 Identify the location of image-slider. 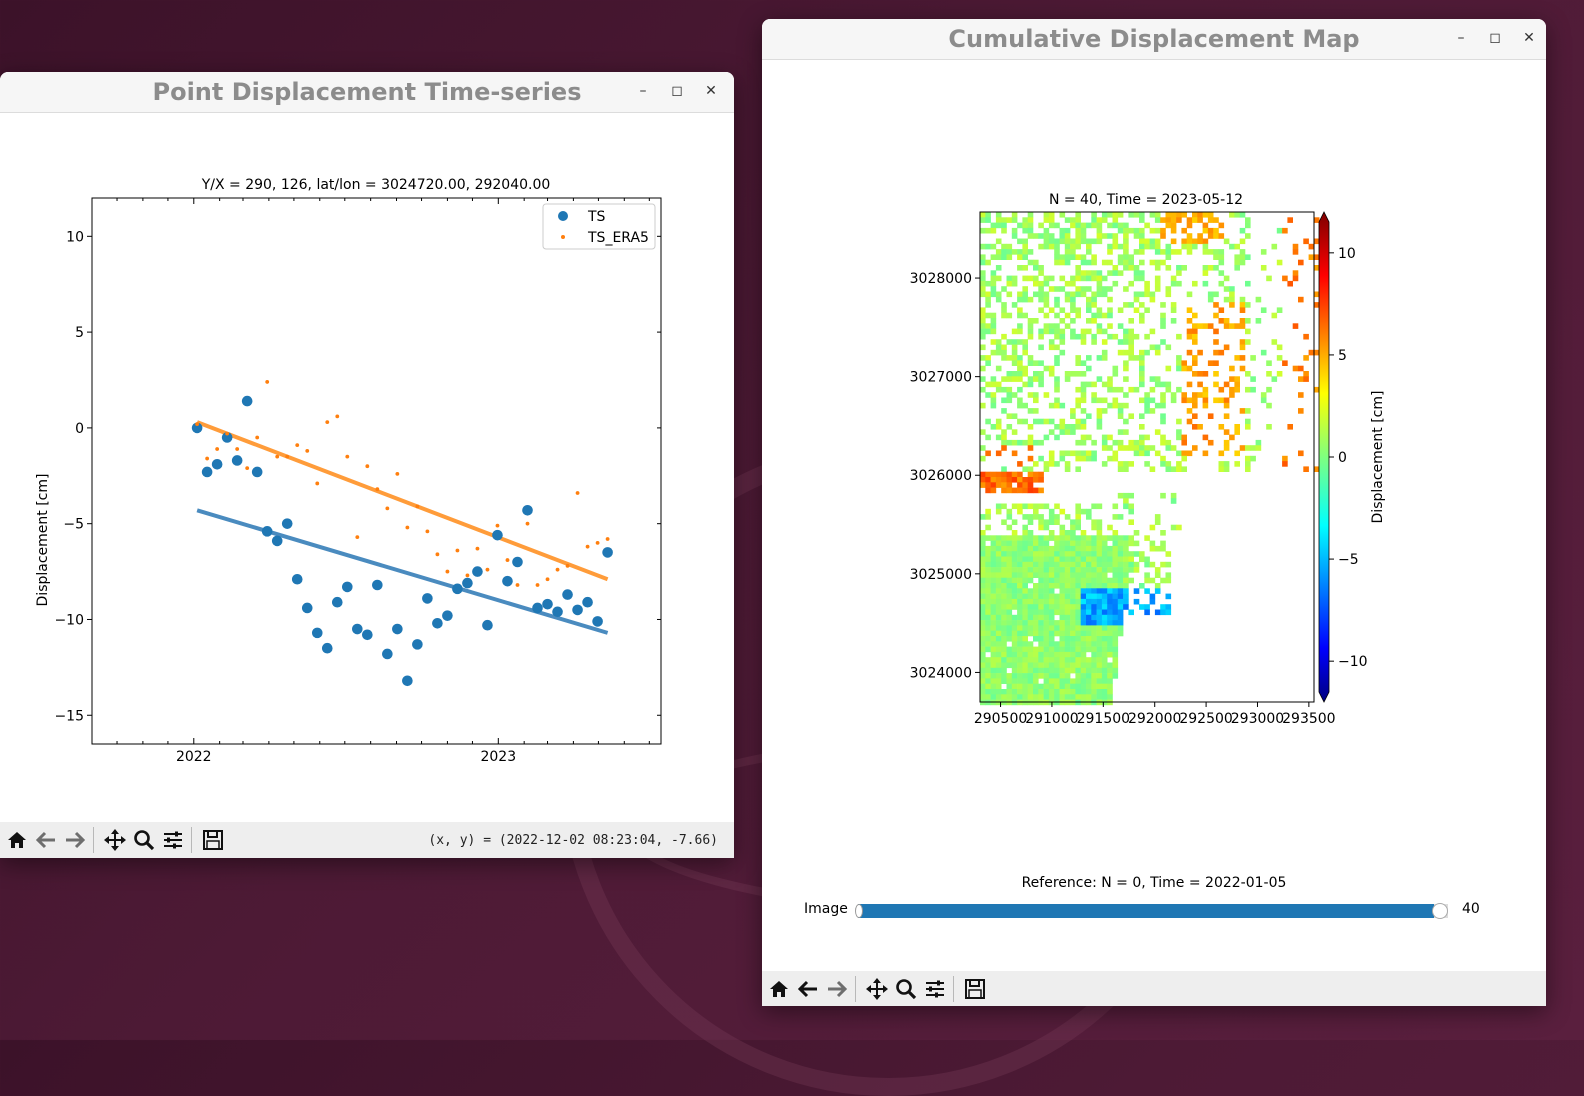
(1151, 911).